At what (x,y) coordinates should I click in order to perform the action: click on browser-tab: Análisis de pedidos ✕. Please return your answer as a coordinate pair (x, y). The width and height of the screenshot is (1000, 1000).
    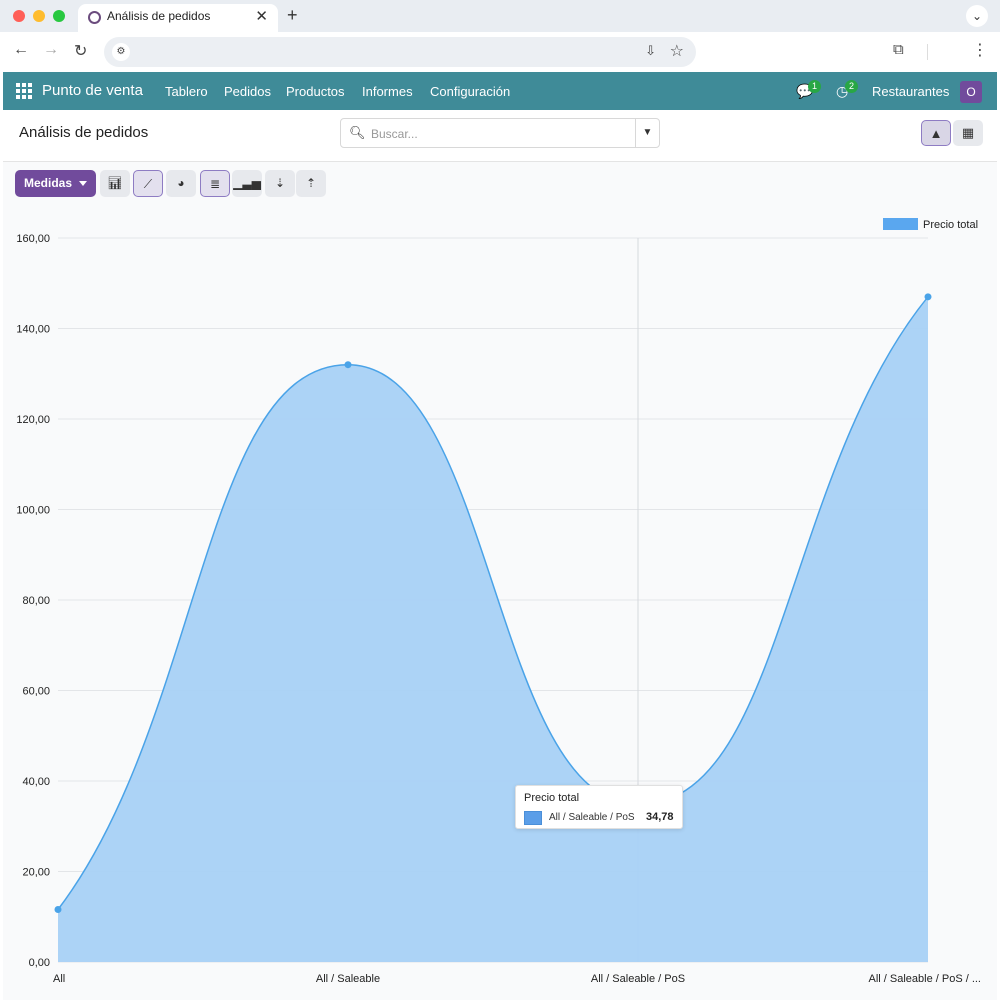
    Looking at the image, I should click on (178, 18).